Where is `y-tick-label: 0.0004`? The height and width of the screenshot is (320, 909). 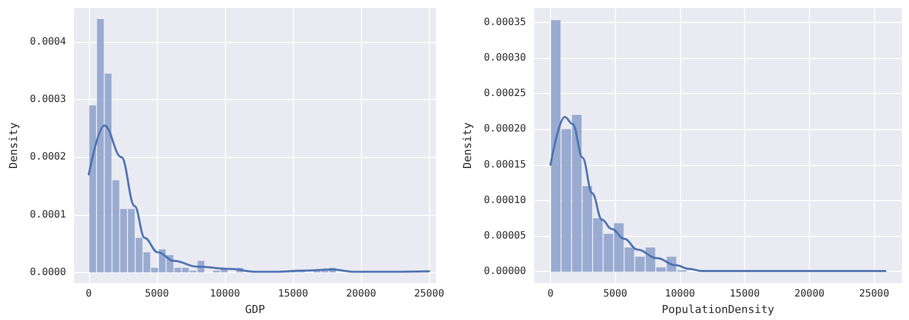
y-tick-label: 0.0004 is located at coordinates (48, 42).